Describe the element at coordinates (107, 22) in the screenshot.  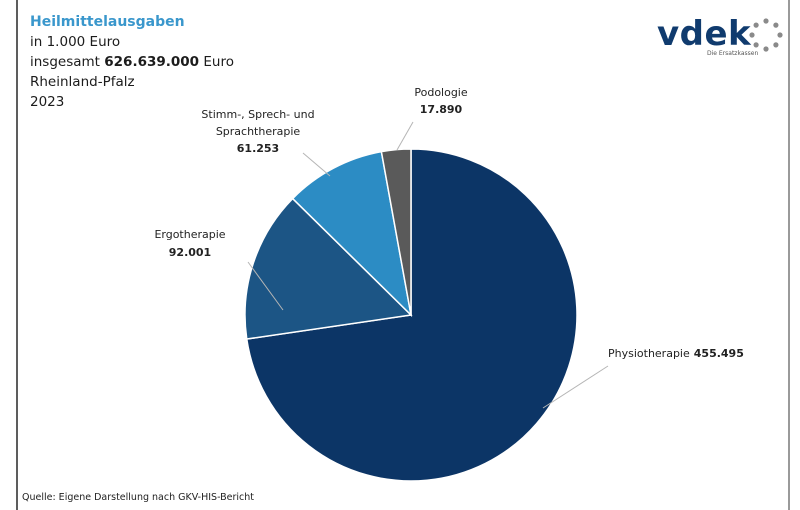
I see `chart-title: Heilmittelausgaben` at that location.